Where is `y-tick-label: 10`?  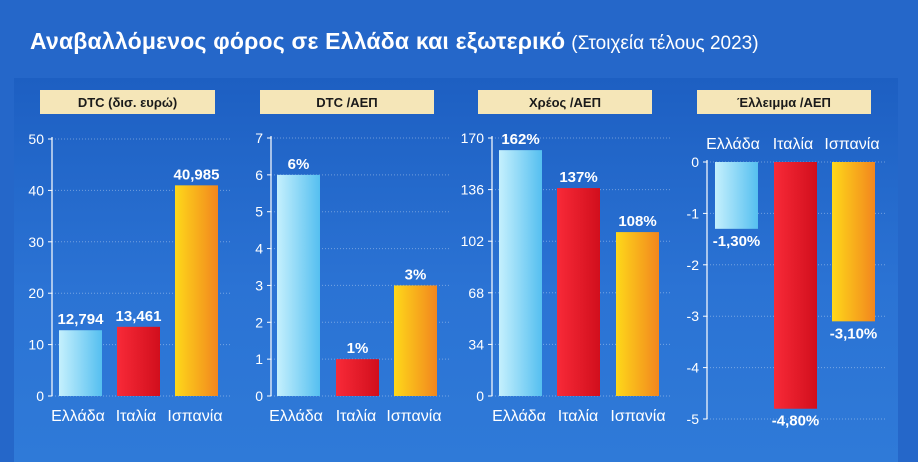 y-tick-label: 10 is located at coordinates (36, 345).